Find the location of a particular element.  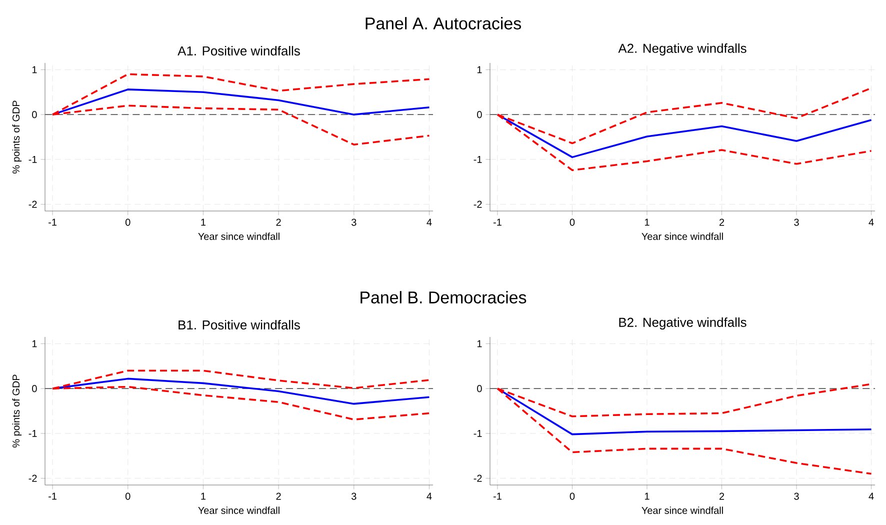

chart-title: B1. Positive windfalls is located at coordinates (239, 325).